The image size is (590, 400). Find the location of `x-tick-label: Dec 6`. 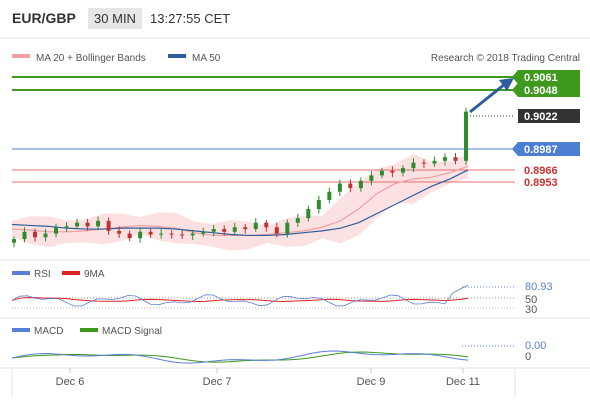

x-tick-label: Dec 6 is located at coordinates (70, 382).